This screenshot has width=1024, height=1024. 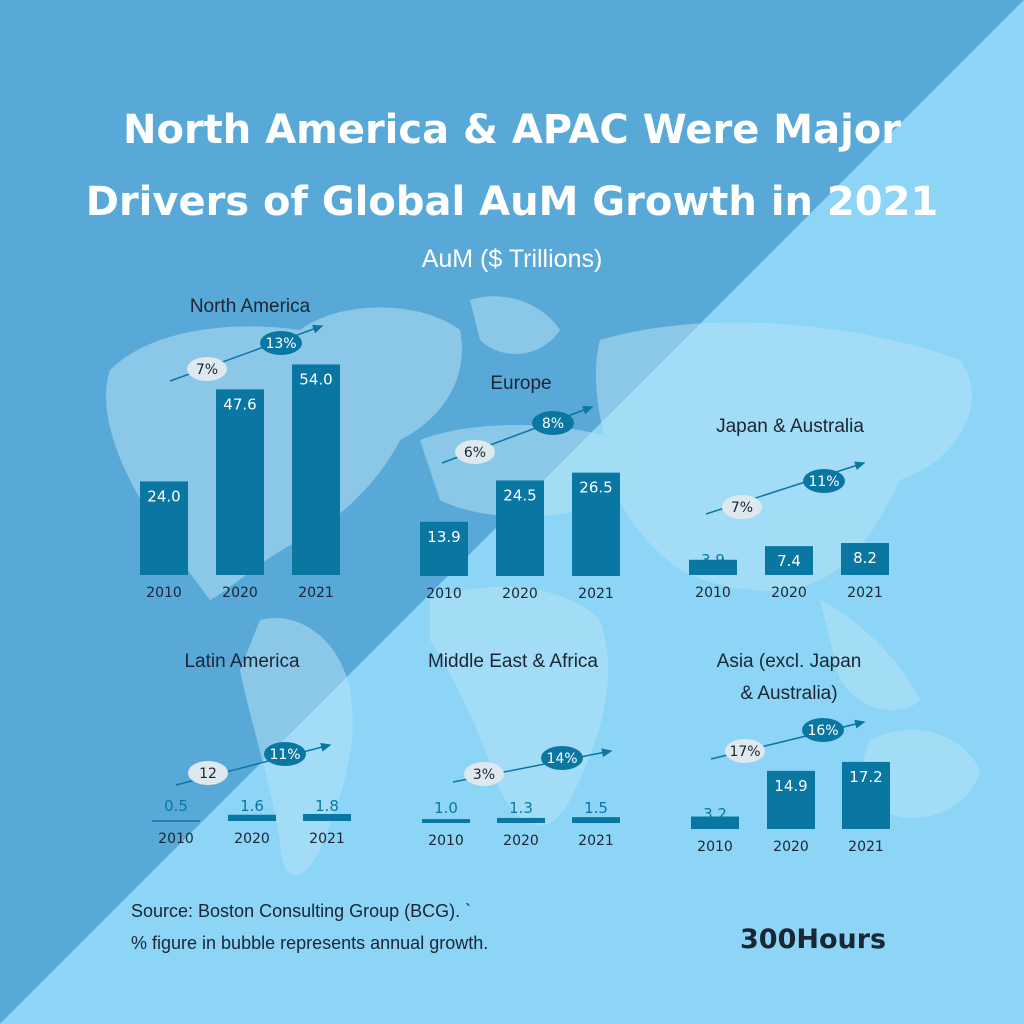 I want to click on panel-3-tick-label: 2021, so click(x=865, y=593).